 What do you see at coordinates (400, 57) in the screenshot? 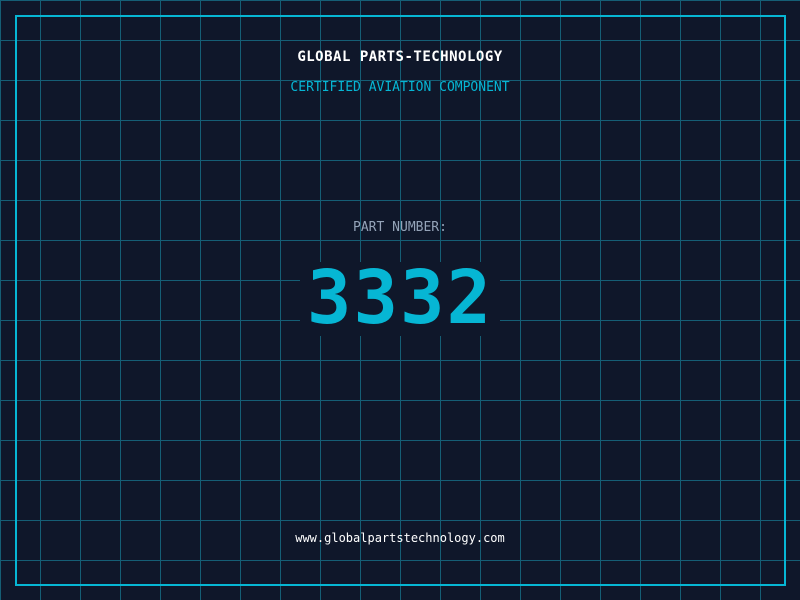
I see `company-title: GLOBAL PARTS-TECHNOLOGY` at bounding box center [400, 57].